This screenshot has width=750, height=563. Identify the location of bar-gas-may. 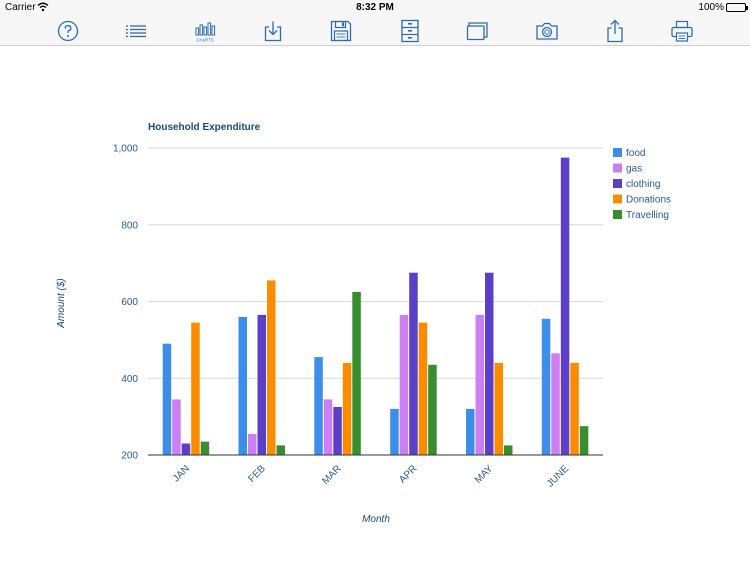
(479, 384).